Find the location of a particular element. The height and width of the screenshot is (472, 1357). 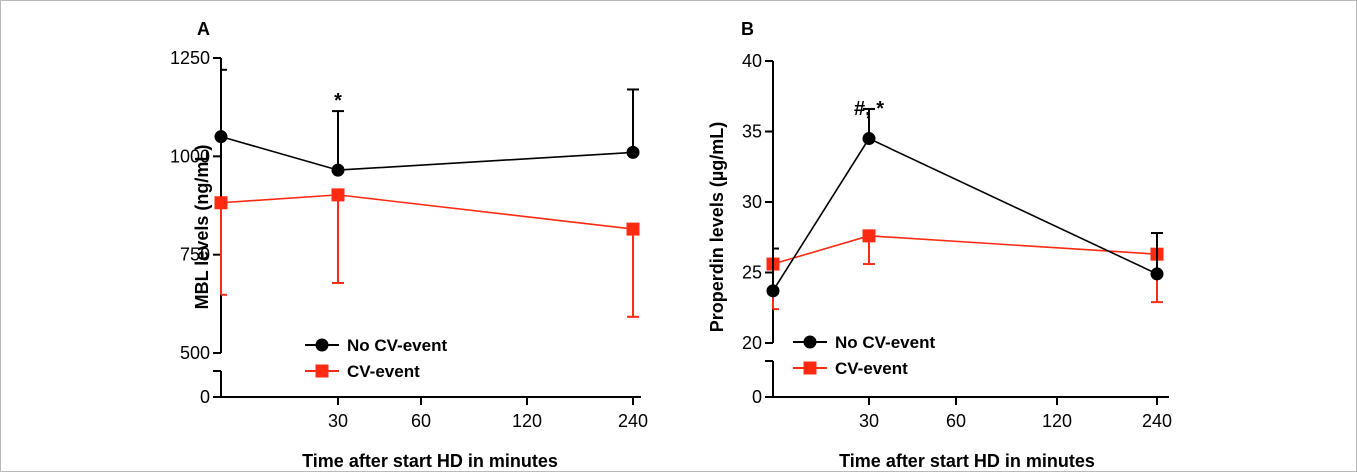

y-tick-label: 750 is located at coordinates (195, 255).